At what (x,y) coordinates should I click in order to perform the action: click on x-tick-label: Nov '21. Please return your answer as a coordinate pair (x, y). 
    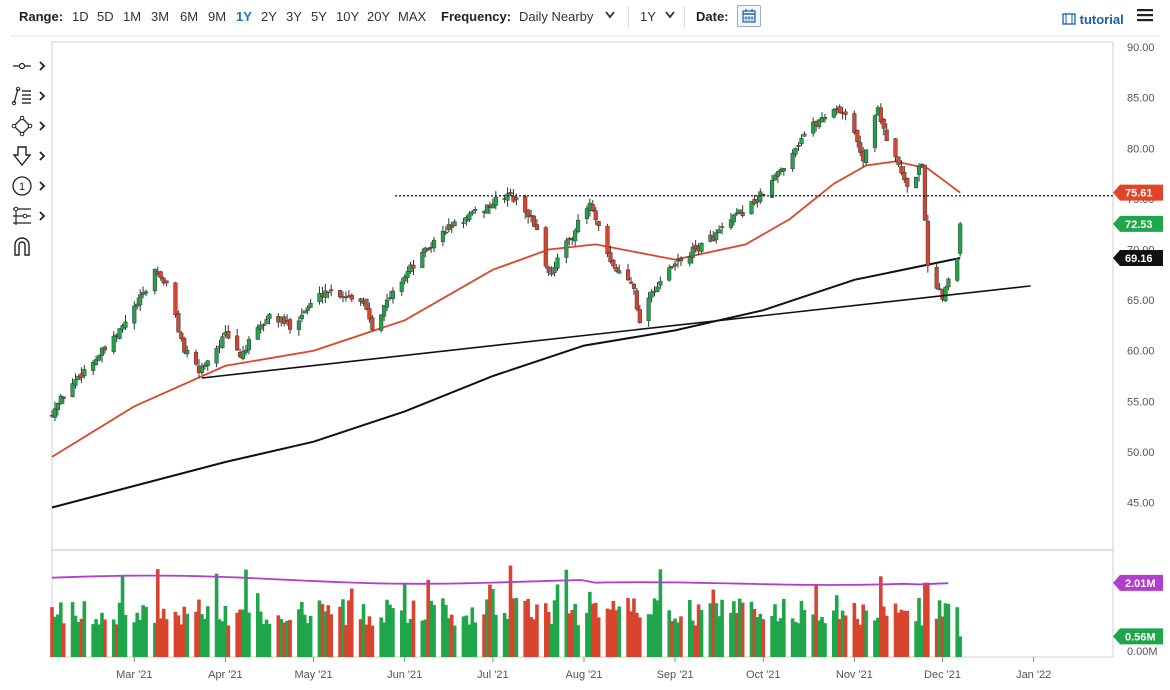
    Looking at the image, I should click on (854, 675).